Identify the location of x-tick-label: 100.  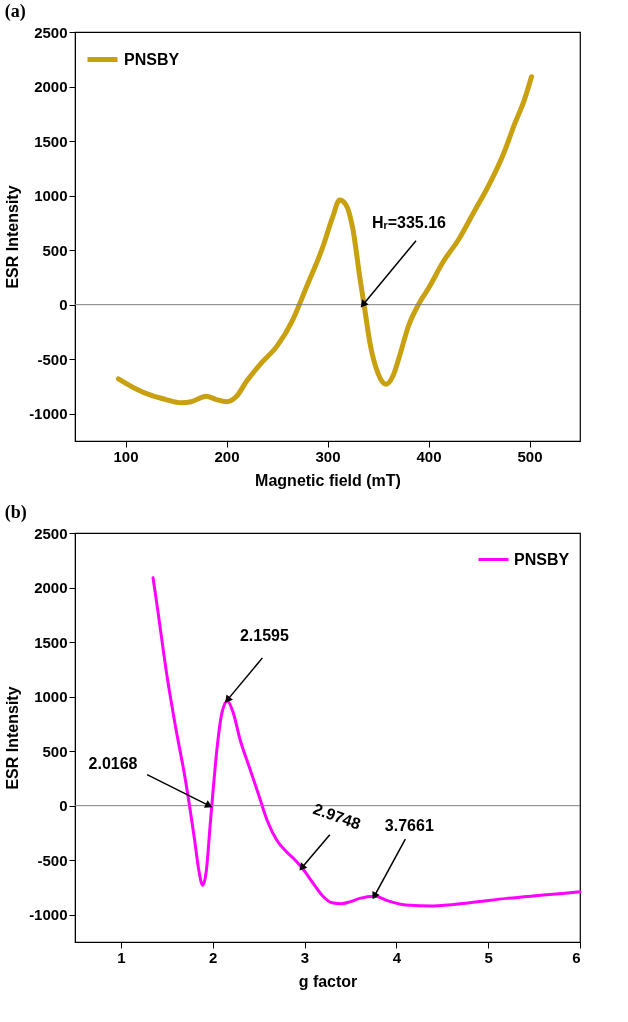
(126, 456).